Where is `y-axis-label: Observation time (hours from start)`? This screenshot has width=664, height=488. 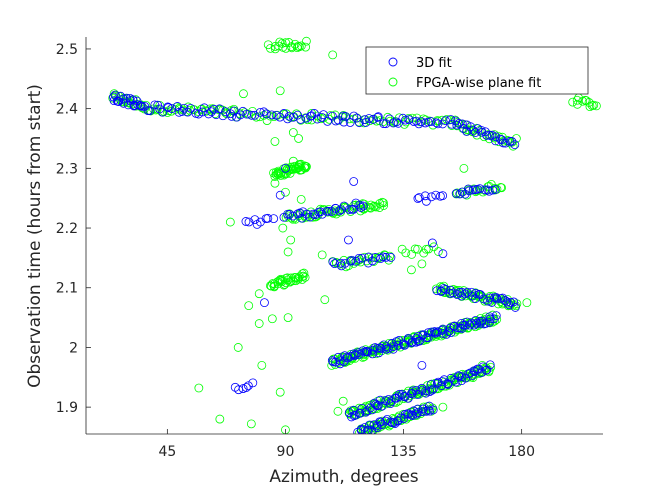 y-axis-label: Observation time (hours from start) is located at coordinates (35, 236).